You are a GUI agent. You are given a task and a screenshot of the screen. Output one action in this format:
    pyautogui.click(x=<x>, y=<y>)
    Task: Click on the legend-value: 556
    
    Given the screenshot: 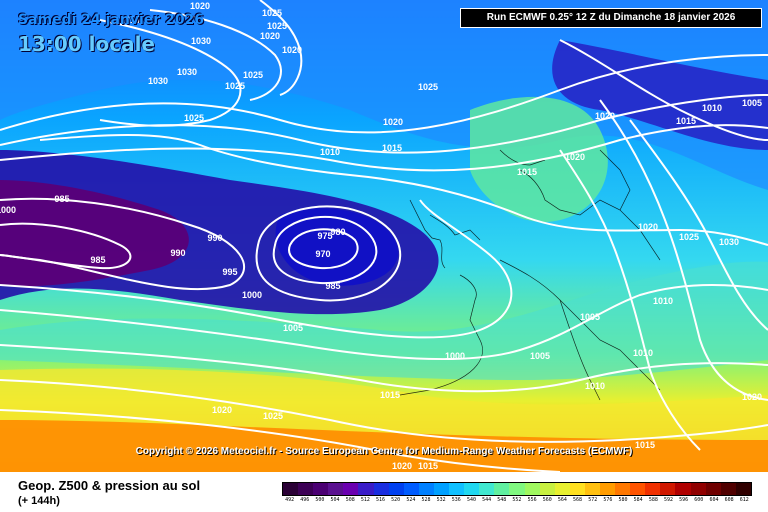 What is the action you would take?
    pyautogui.click(x=532, y=500)
    